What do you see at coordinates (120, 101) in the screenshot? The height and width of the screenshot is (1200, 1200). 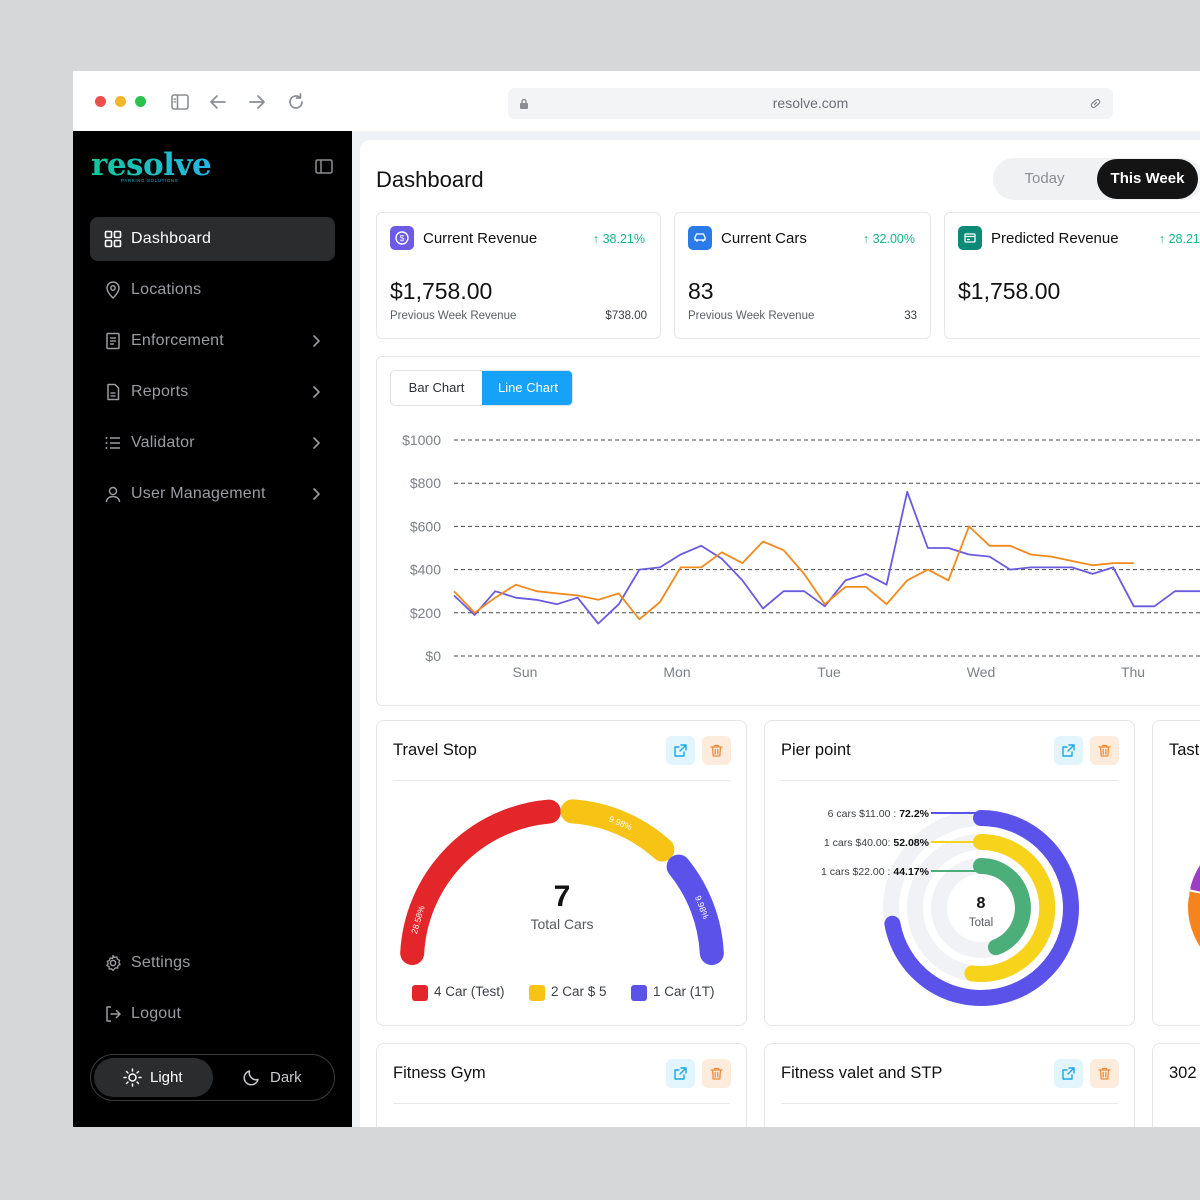 I see `minimize-window-dot` at bounding box center [120, 101].